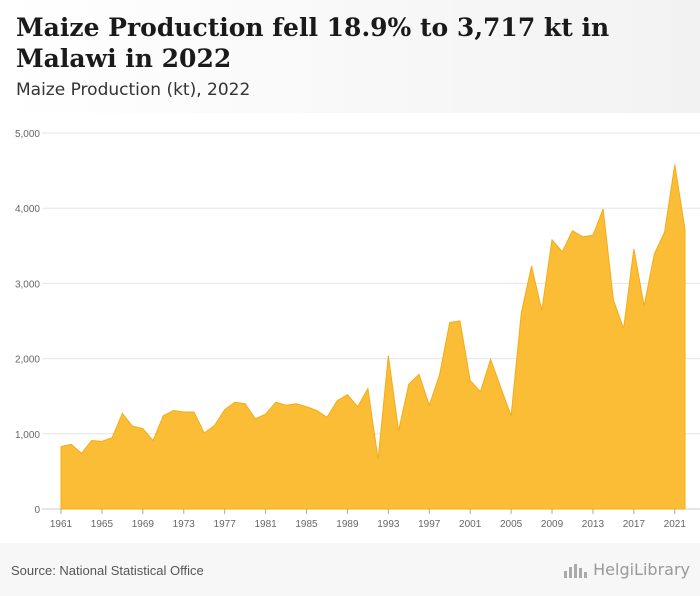 Image resolution: width=700 pixels, height=596 pixels. What do you see at coordinates (184, 524) in the screenshot?
I see `x-tick-label: 1973` at bounding box center [184, 524].